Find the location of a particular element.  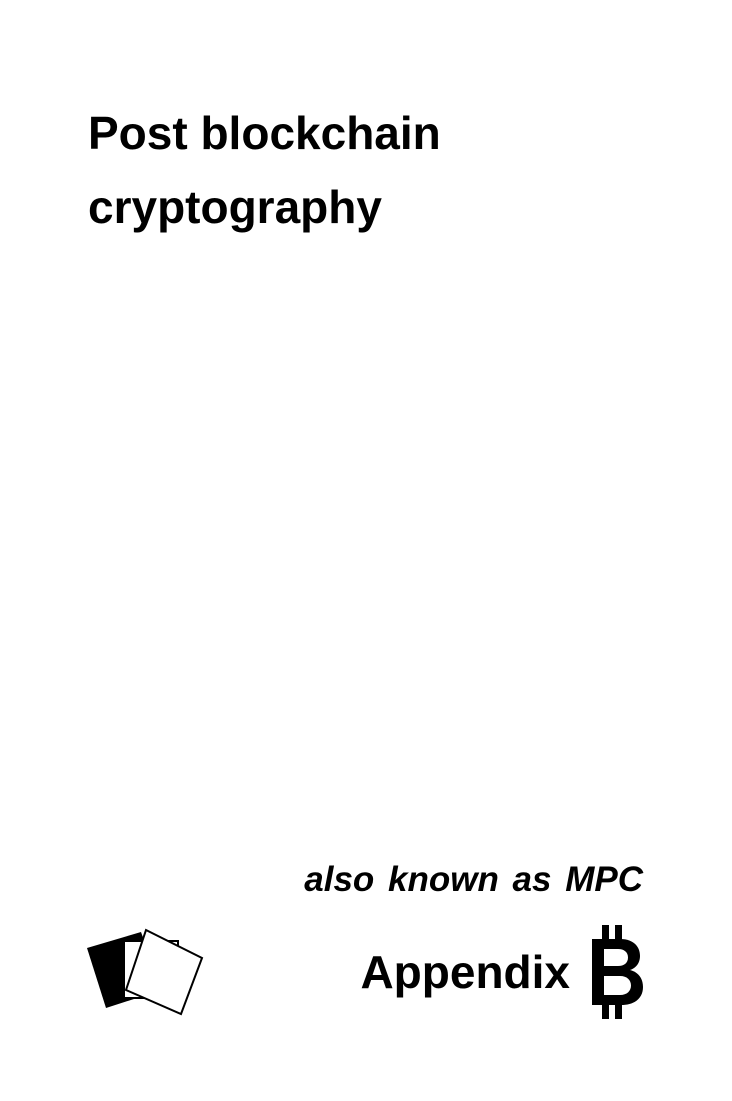

overlapping-squares-icon is located at coordinates (145, 972).